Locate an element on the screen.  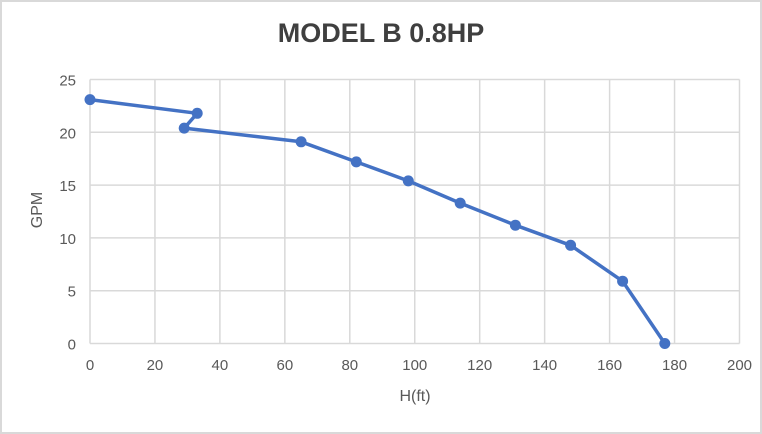
x-tick-label: 180 is located at coordinates (674, 365).